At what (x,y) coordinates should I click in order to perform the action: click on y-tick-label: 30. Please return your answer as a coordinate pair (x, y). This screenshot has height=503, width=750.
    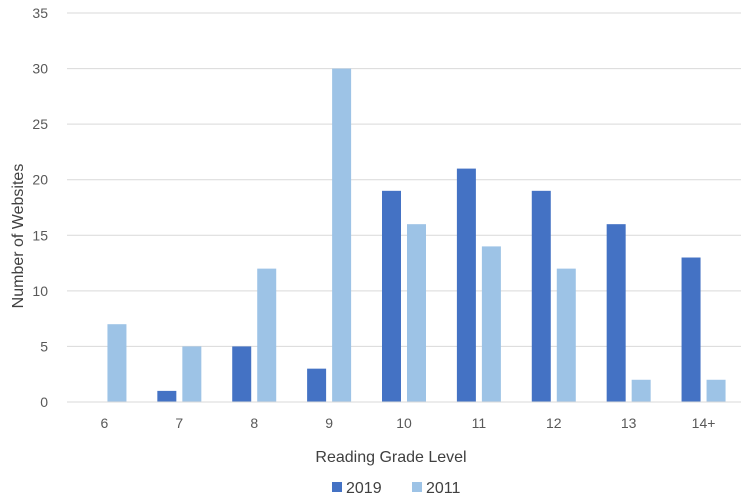
    Looking at the image, I should click on (40, 69).